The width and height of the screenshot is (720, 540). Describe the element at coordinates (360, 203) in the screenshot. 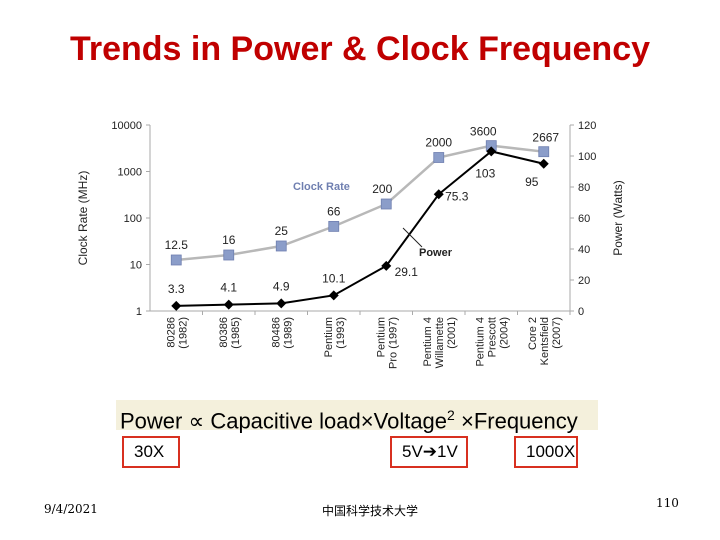

I see `clock-rate-line` at that location.